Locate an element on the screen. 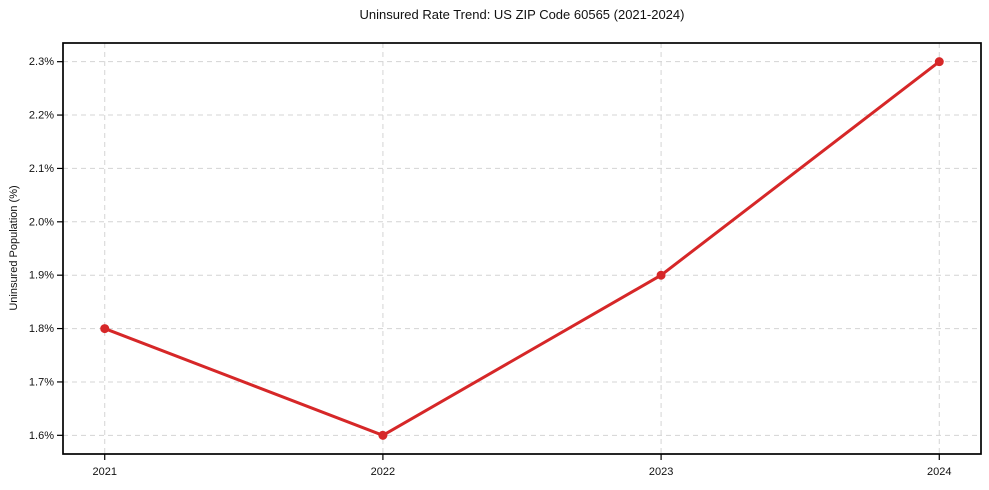 The height and width of the screenshot is (490, 989). y-tick-label: 1.8% is located at coordinates (41, 329).